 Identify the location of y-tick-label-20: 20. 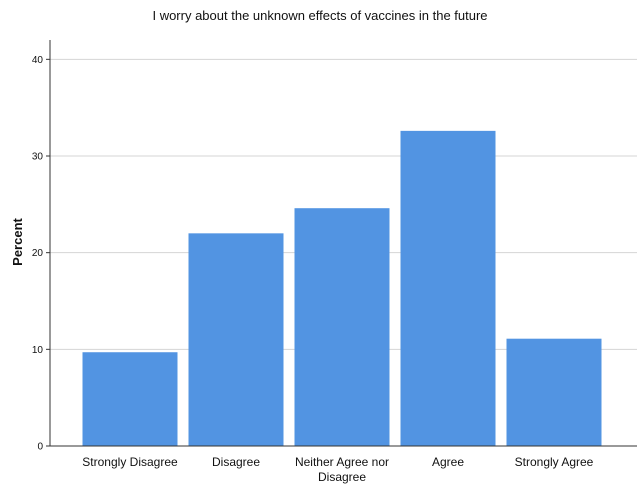
(38, 253).